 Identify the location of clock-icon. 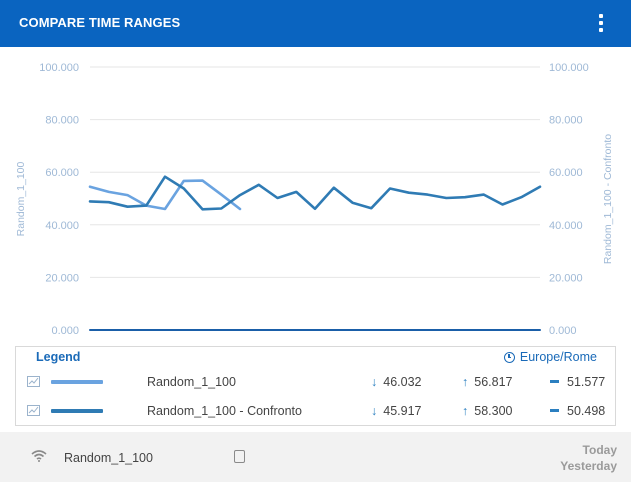
(509, 357).